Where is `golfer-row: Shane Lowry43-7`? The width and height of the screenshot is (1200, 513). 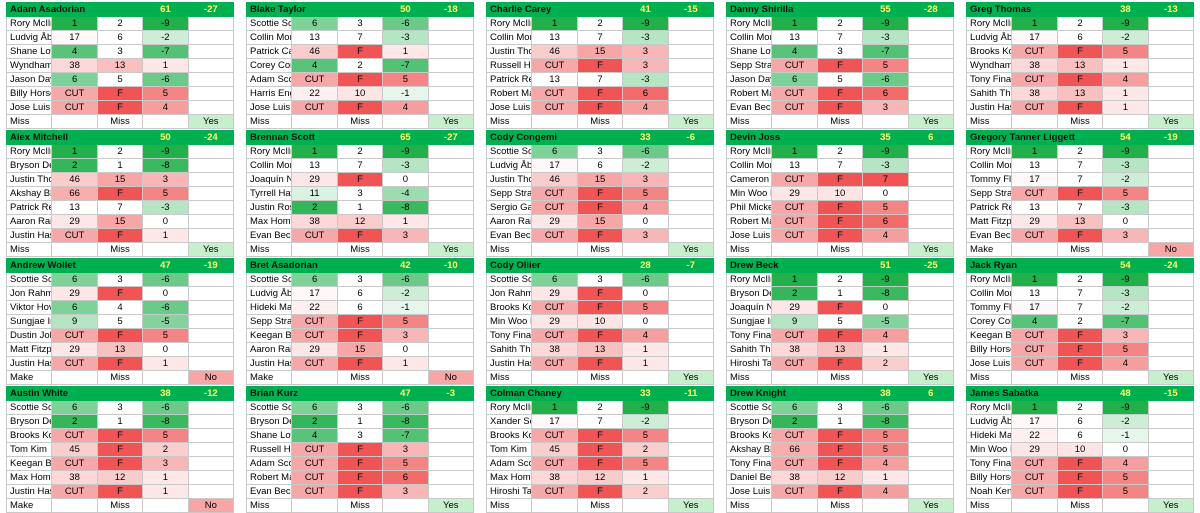
golfer-row: Shane Lowry43-7 is located at coordinates (840, 51).